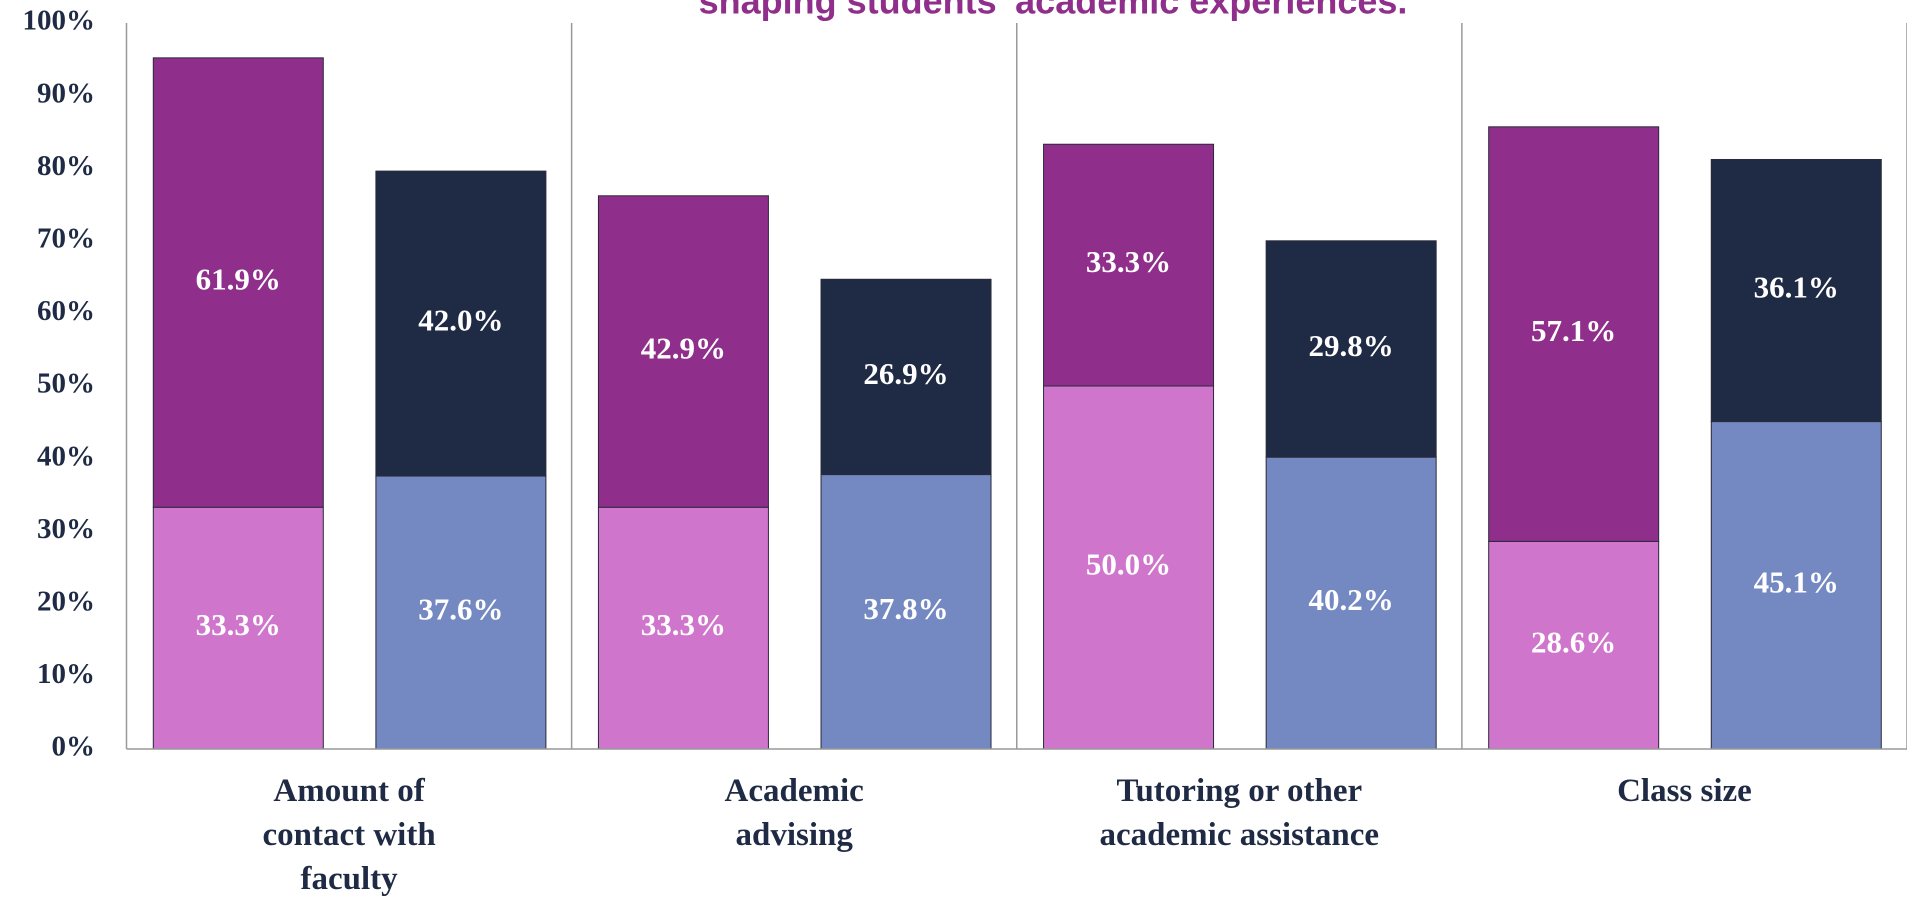 Image resolution: width=1907 pixels, height=900 pixels. Describe the element at coordinates (1684, 791) in the screenshot. I see `x-tick-label: Class size` at that location.